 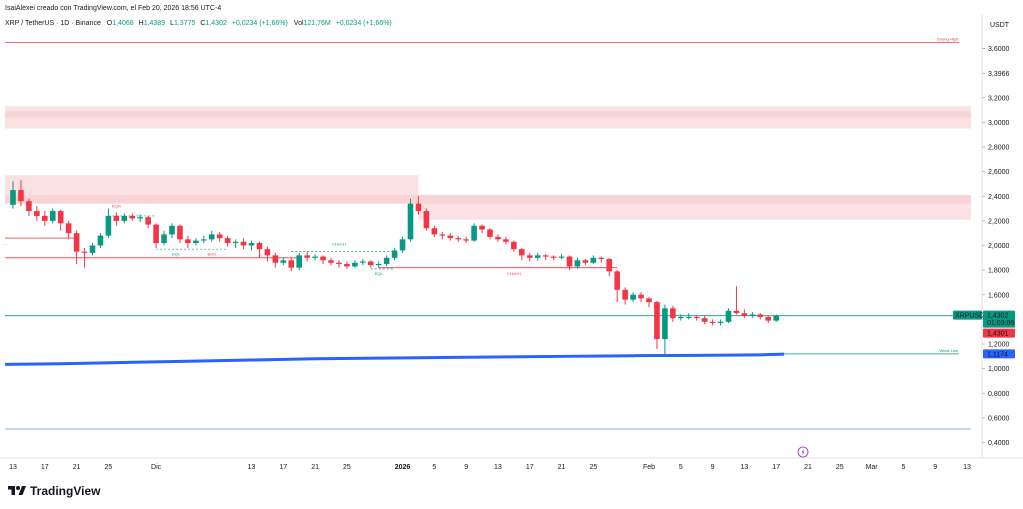 I want to click on prev-close-tag, so click(x=999, y=333).